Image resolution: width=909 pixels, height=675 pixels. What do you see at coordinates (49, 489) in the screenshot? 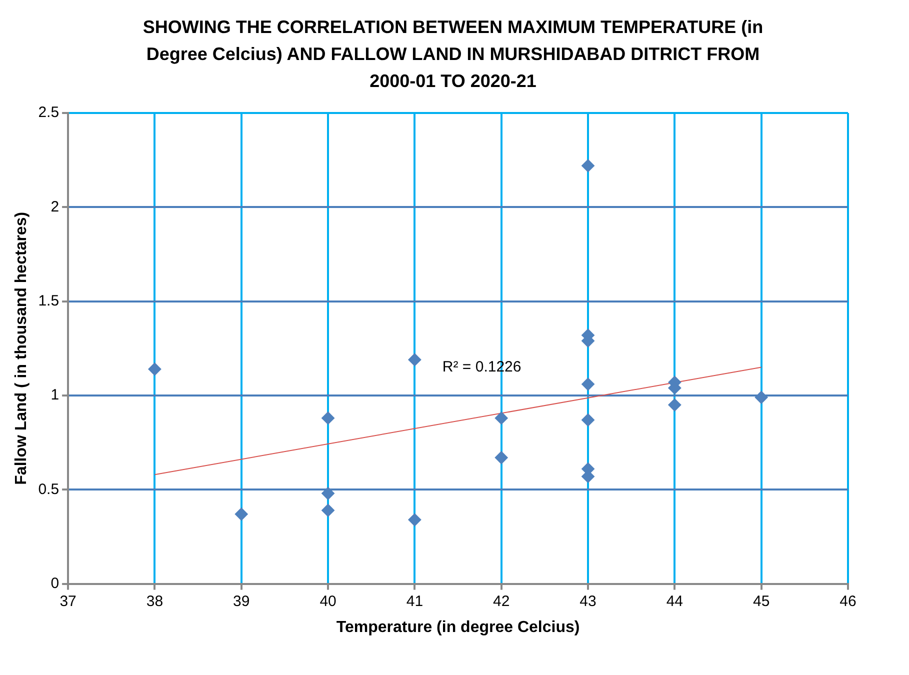
I see `y-tick-label: 0.5` at bounding box center [49, 489].